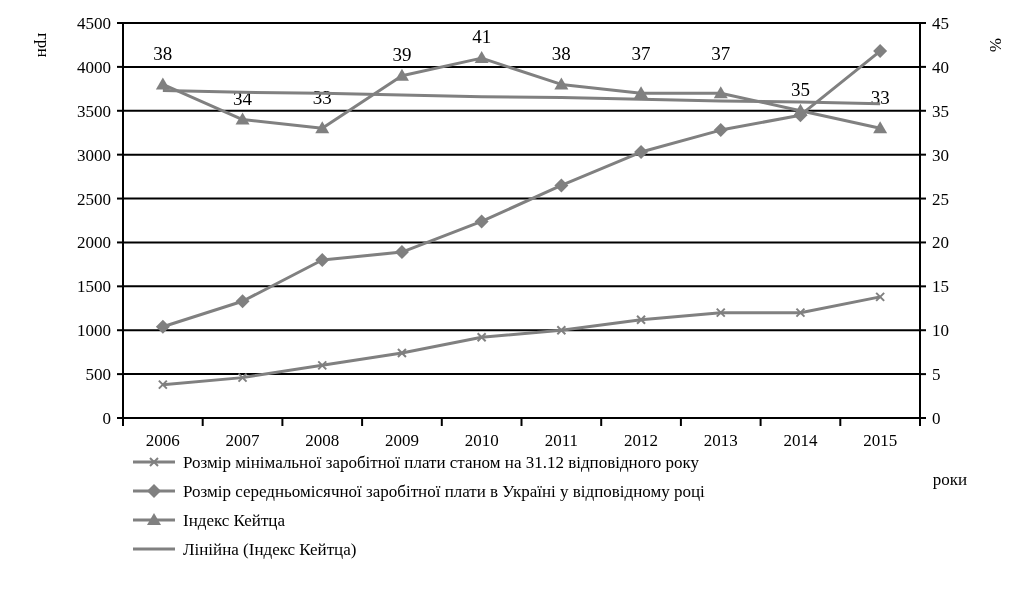 The width and height of the screenshot is (1009, 593). I want to click on x-tick-label: 2010, so click(481, 440).